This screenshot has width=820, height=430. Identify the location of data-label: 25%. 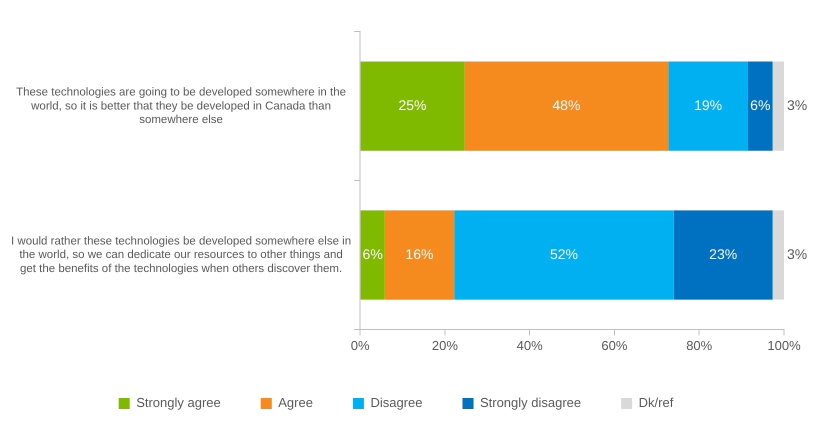
(412, 104).